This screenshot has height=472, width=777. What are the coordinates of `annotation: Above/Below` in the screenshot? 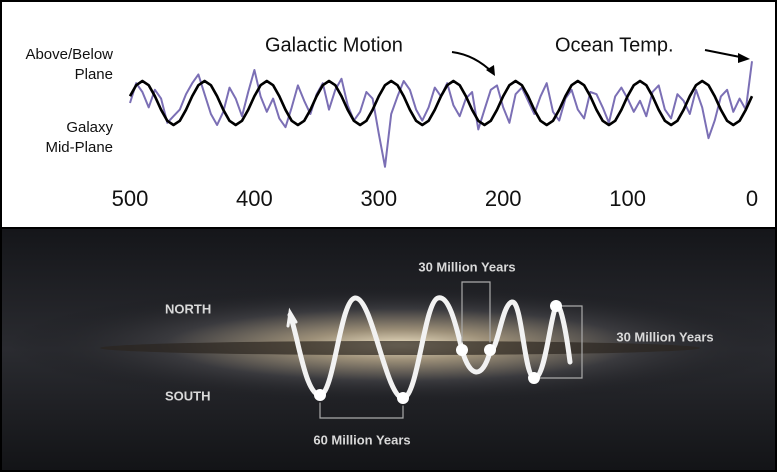 It's located at (69, 54).